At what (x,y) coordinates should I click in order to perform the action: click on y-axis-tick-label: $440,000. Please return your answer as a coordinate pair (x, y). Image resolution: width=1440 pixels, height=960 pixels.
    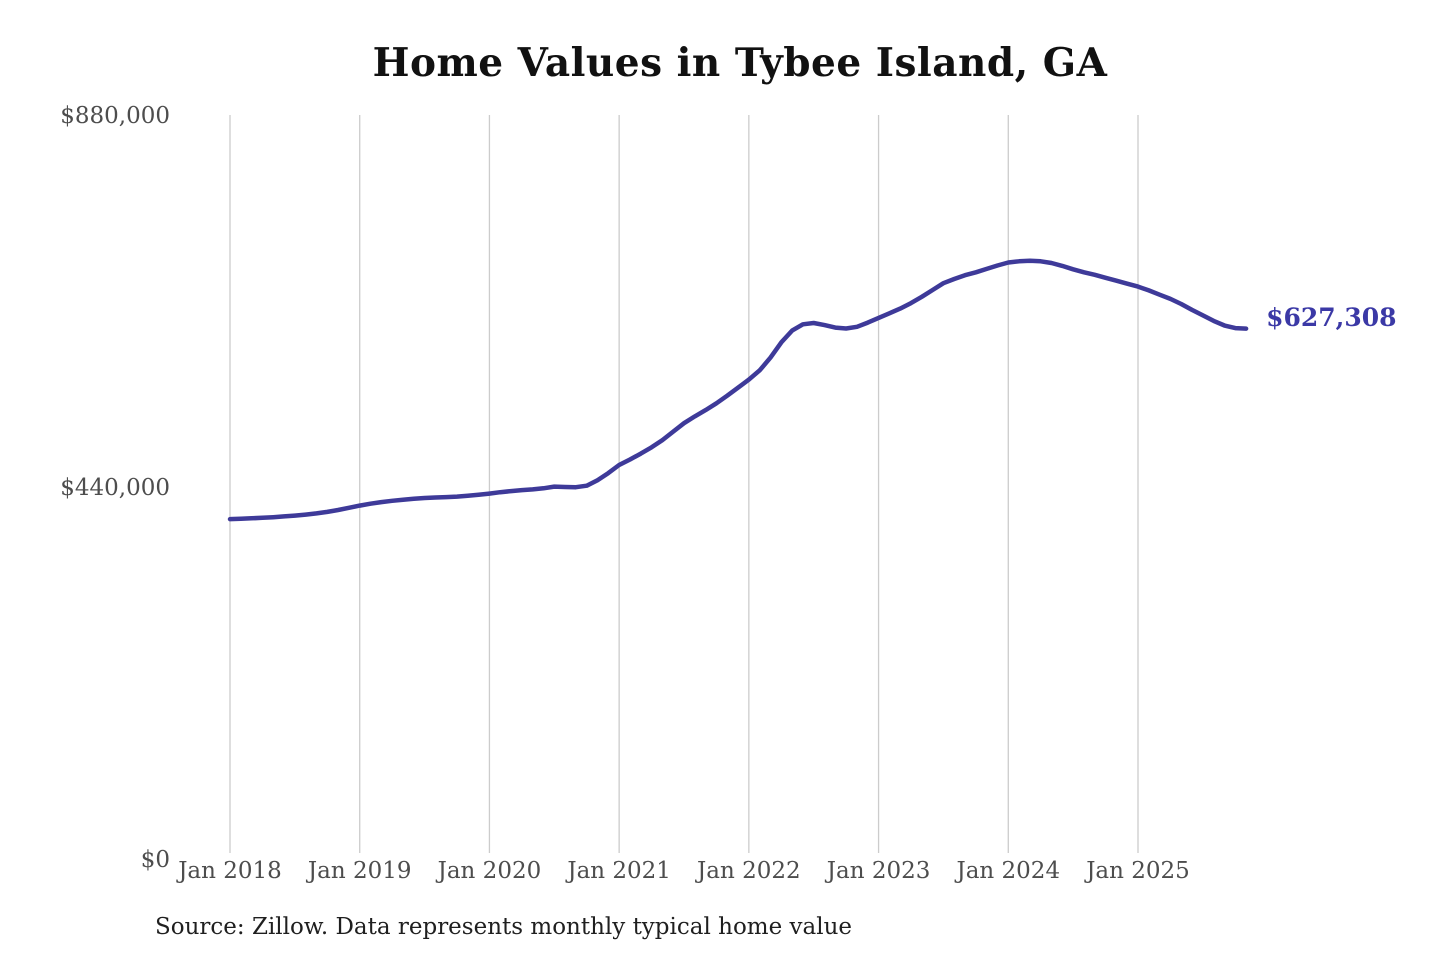
    Looking at the image, I should click on (115, 488).